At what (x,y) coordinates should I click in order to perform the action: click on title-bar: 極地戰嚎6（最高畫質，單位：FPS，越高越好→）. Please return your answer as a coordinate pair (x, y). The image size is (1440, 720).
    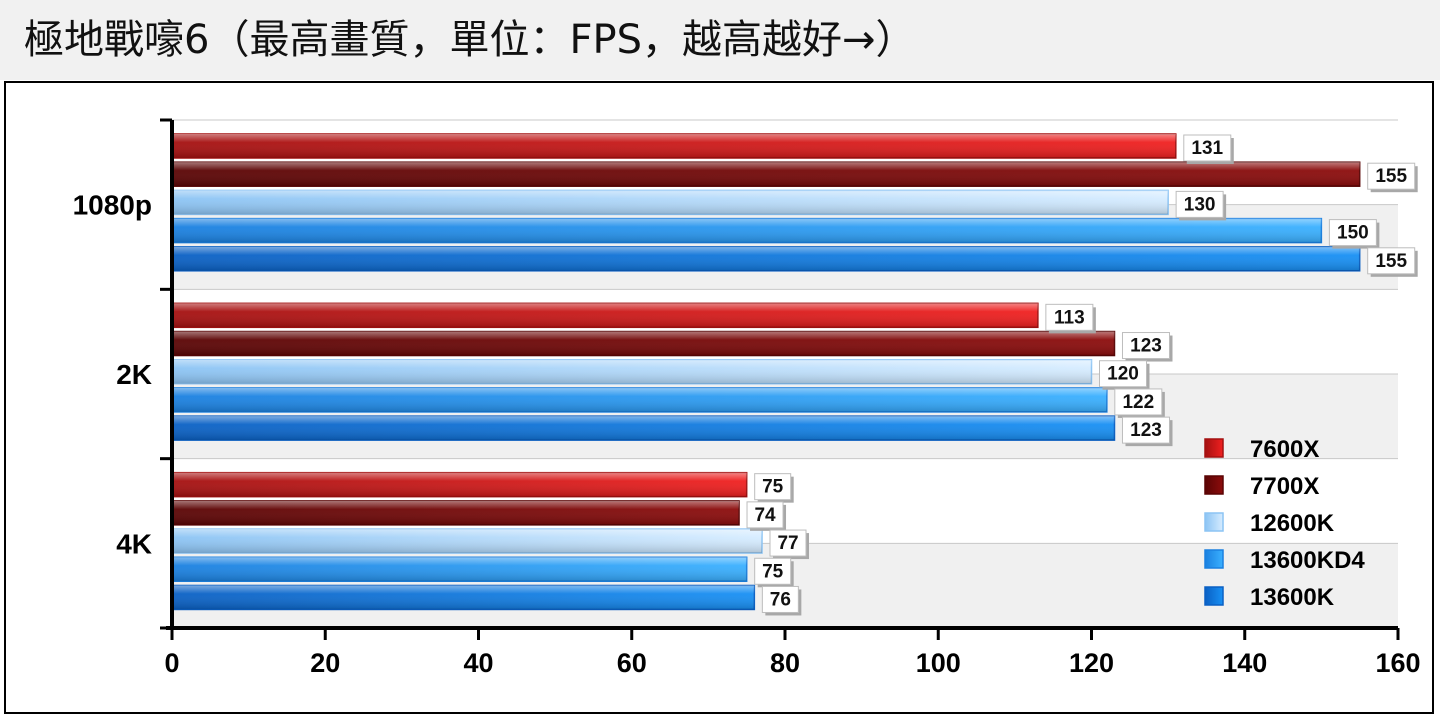
    Looking at the image, I should click on (720, 40).